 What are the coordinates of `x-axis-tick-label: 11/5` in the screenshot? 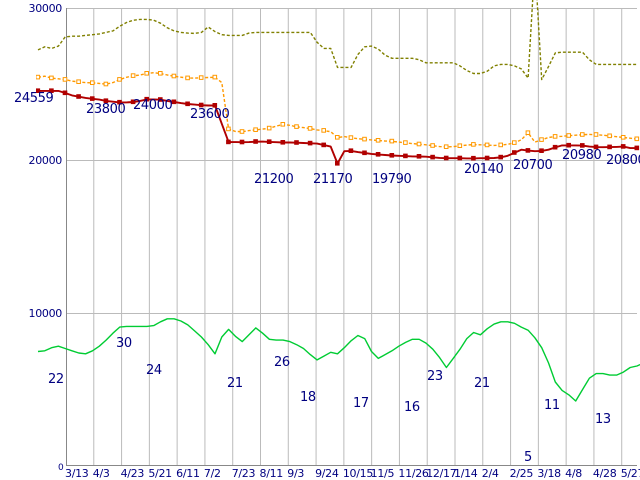 It's located at (382, 473).